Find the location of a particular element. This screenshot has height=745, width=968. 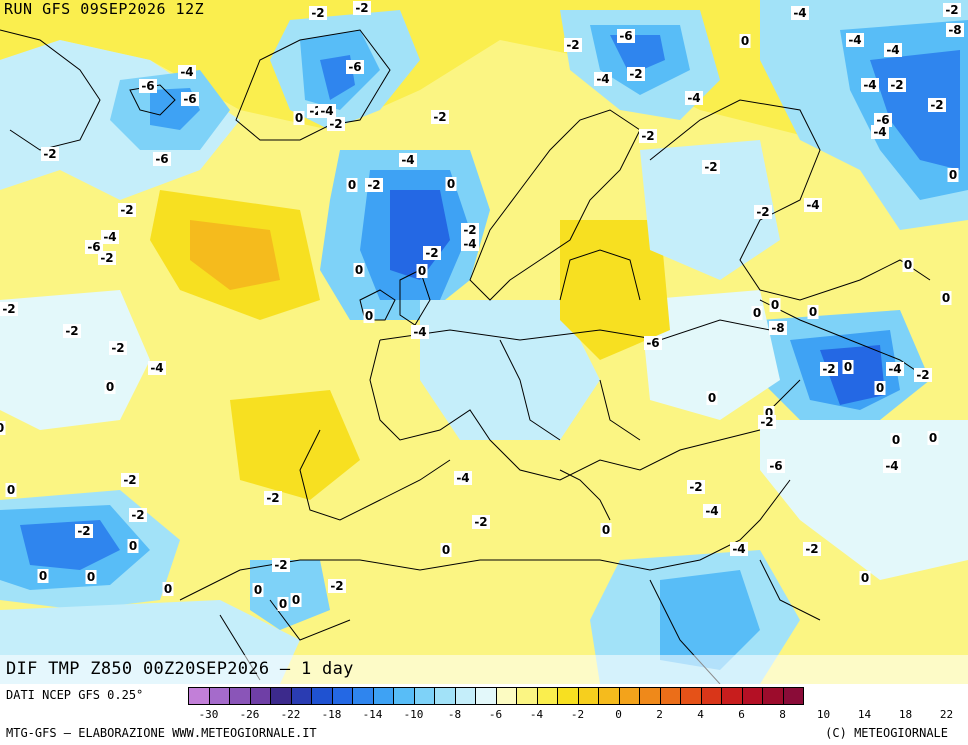

color-bar-tick-label: 4 is located at coordinates (700, 714).